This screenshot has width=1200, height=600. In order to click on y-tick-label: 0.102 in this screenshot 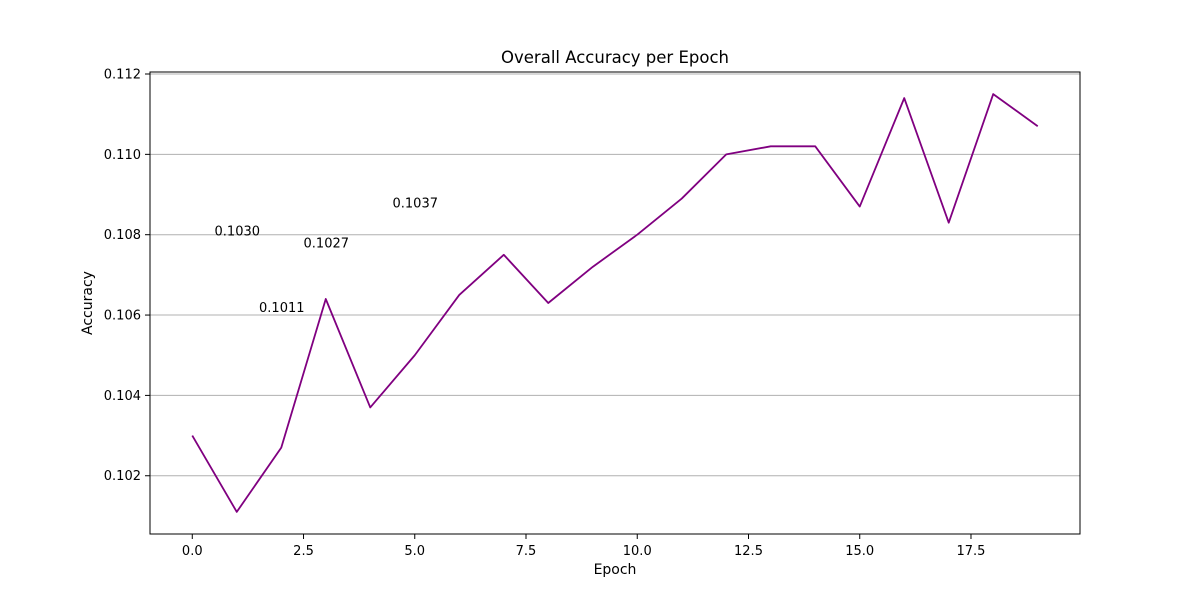, I will do `click(122, 476)`.